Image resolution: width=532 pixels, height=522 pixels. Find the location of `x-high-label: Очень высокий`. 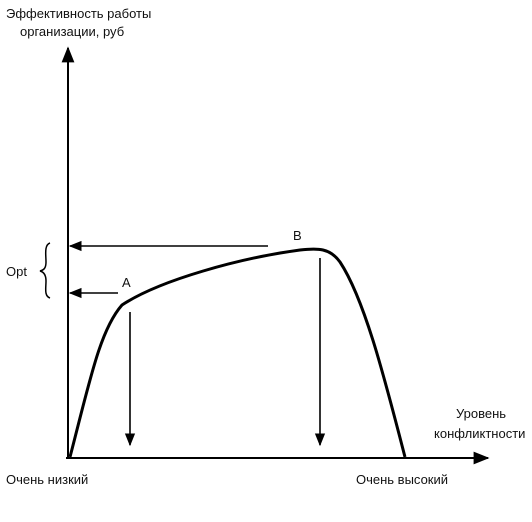

x-high-label: Очень высокий is located at coordinates (402, 479).